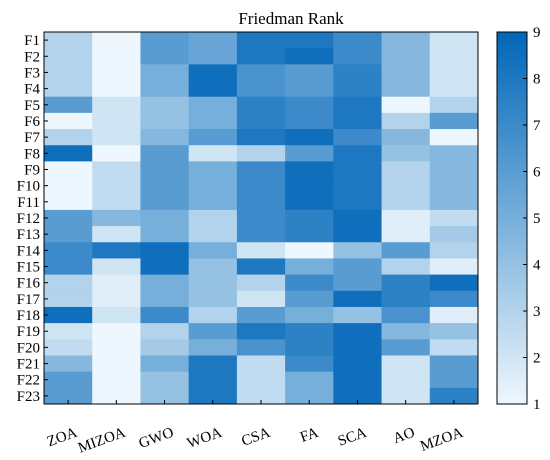  Describe the element at coordinates (165, 299) in the screenshot. I see `heatmap-cell-F17-GWO` at that location.